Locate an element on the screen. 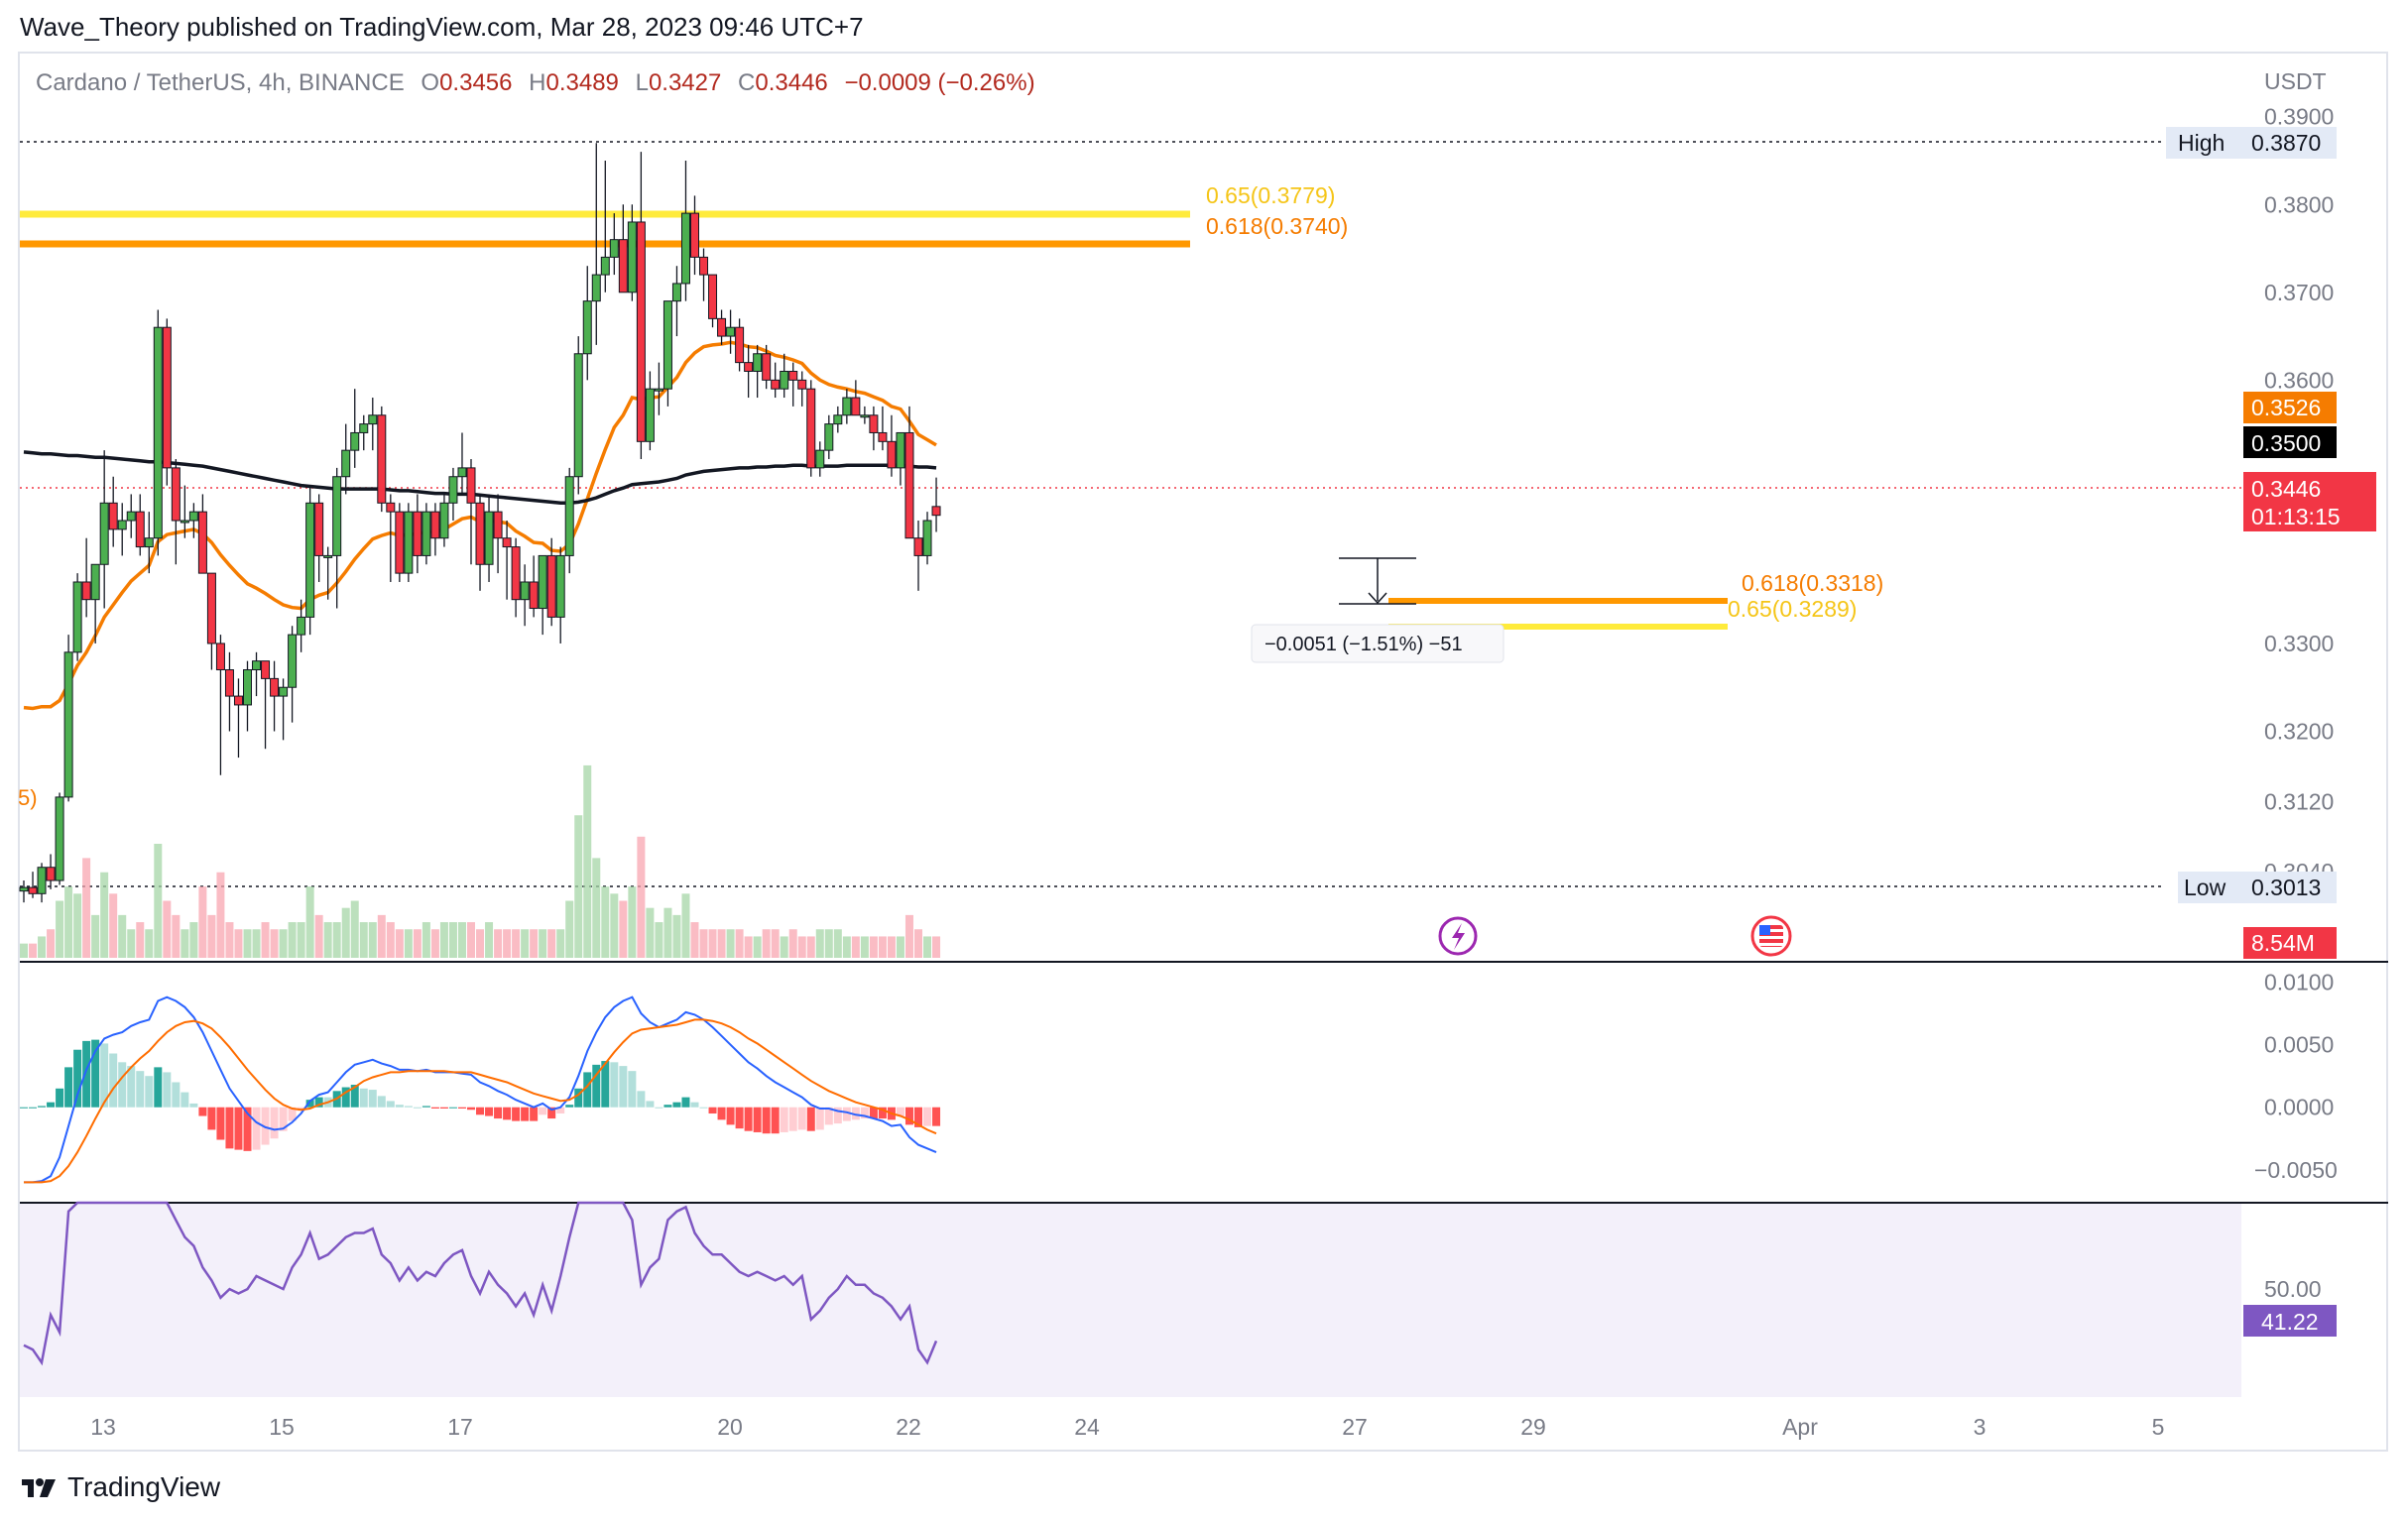  time-tick-label: 24 is located at coordinates (1087, 1427).